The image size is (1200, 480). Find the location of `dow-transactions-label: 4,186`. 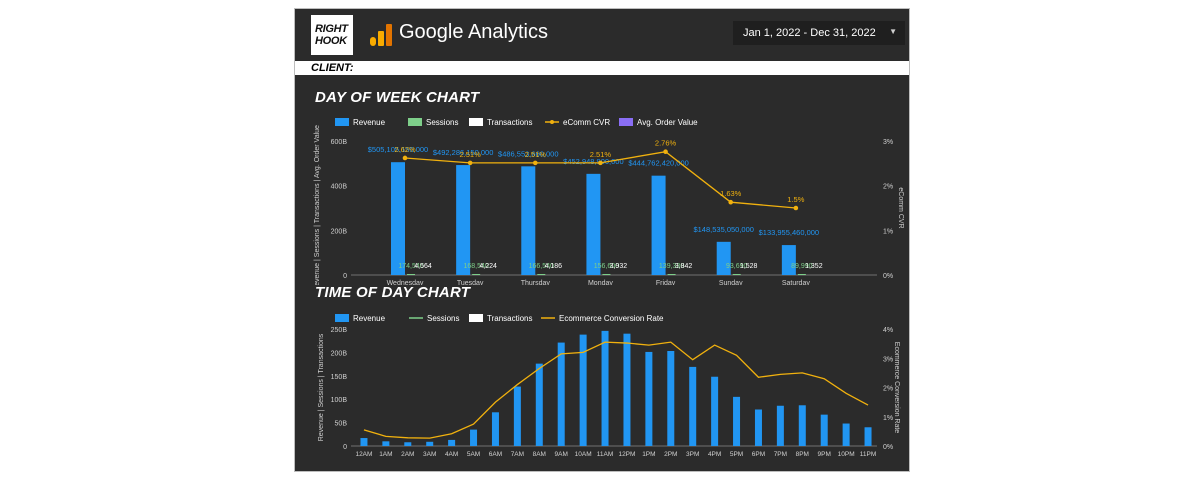

dow-transactions-label: 4,186 is located at coordinates (554, 266).